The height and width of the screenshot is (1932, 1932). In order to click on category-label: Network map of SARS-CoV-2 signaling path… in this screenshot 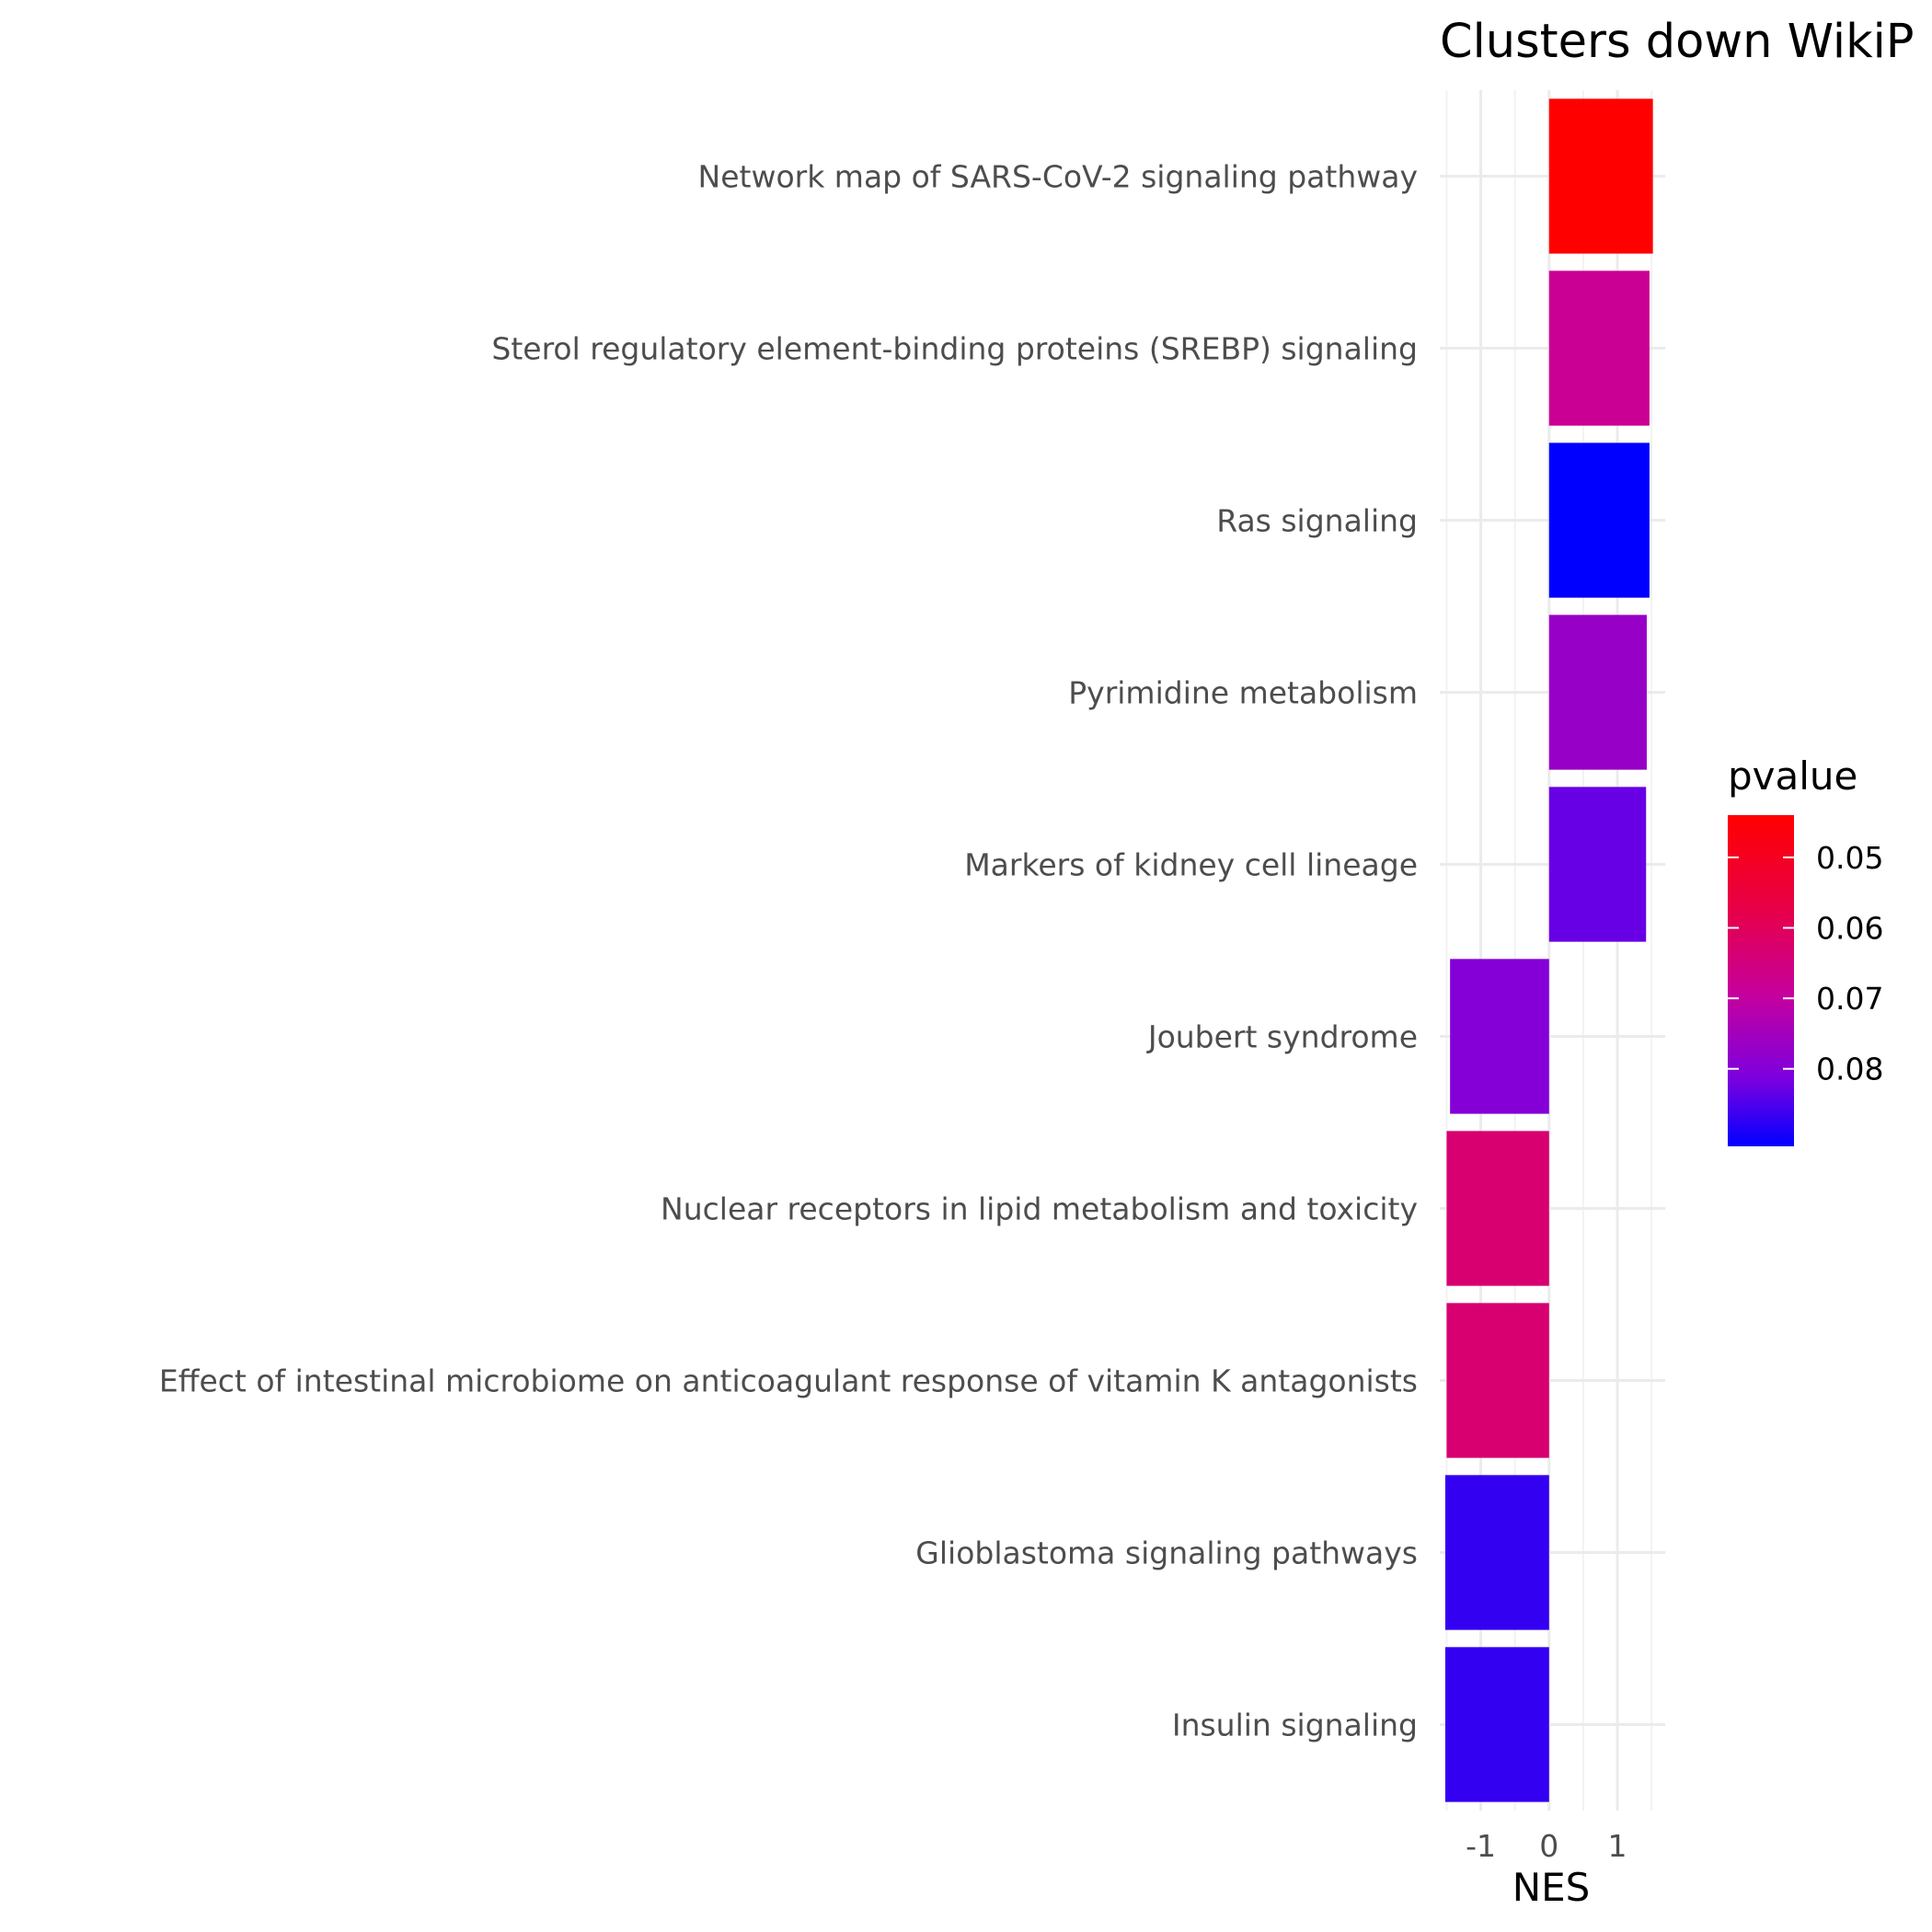, I will do `click(1058, 177)`.